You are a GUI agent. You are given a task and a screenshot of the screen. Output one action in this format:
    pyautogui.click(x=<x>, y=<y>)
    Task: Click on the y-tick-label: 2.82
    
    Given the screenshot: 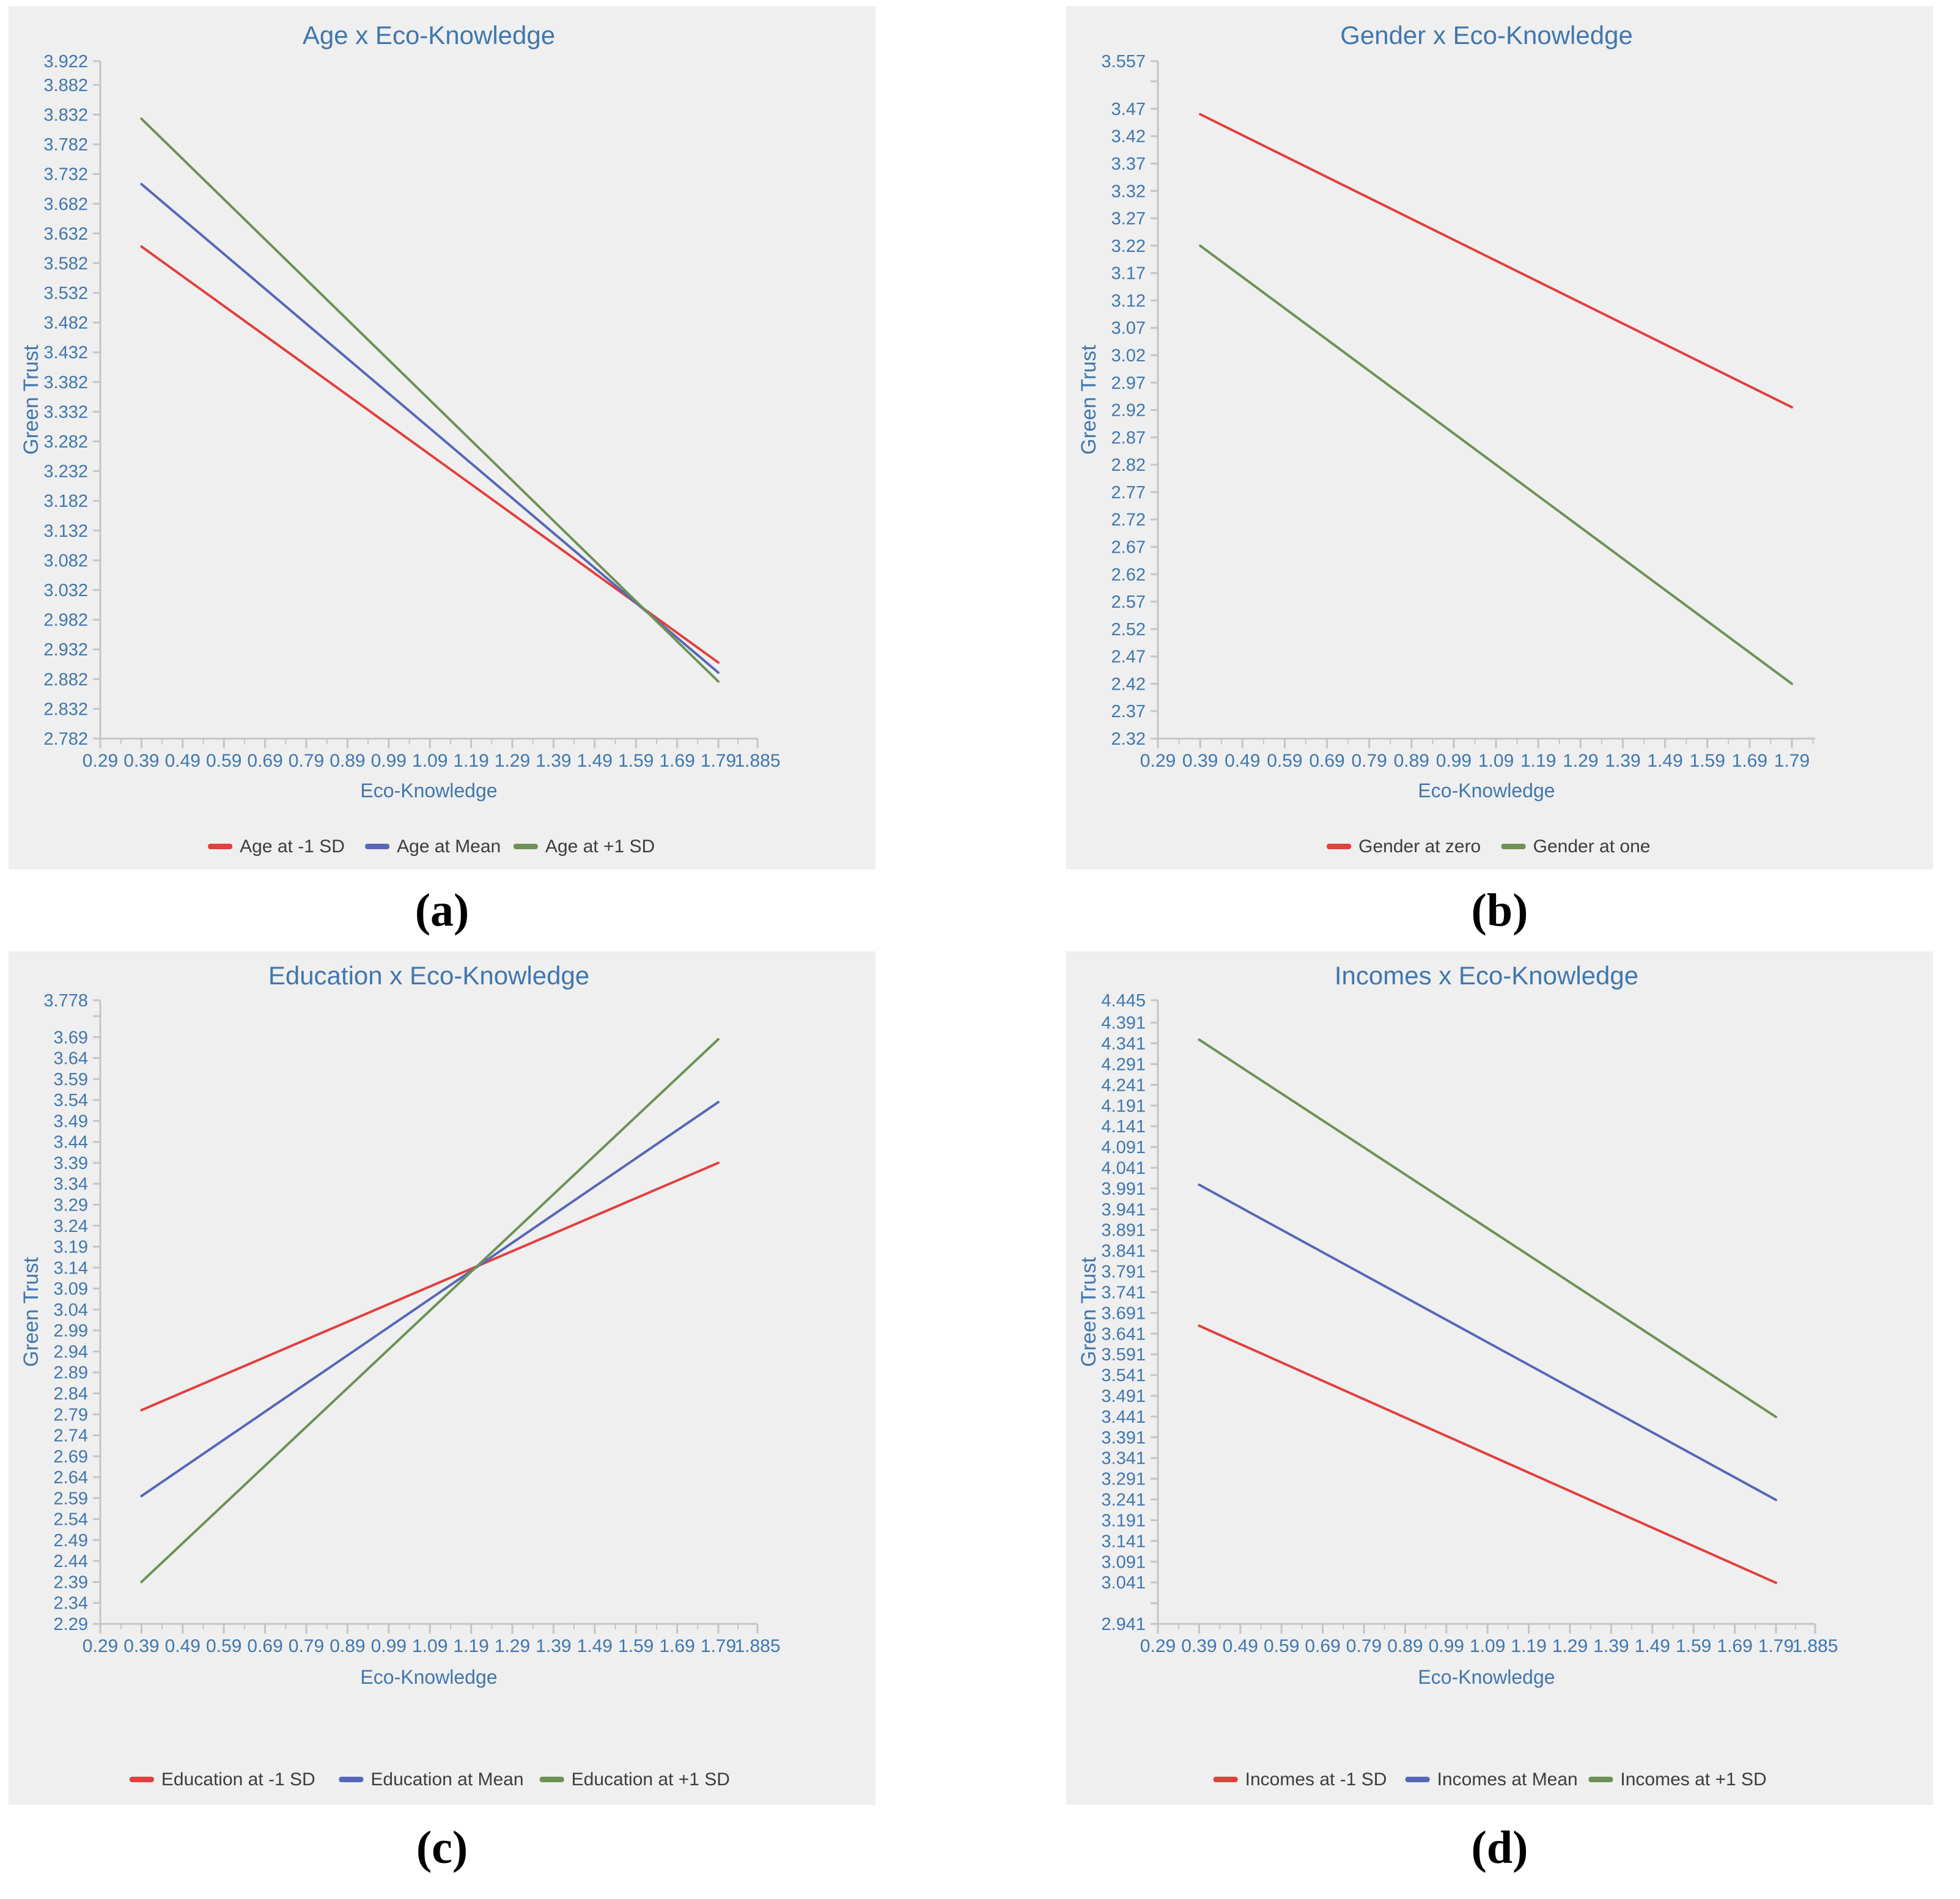 What is the action you would take?
    pyautogui.click(x=1128, y=465)
    